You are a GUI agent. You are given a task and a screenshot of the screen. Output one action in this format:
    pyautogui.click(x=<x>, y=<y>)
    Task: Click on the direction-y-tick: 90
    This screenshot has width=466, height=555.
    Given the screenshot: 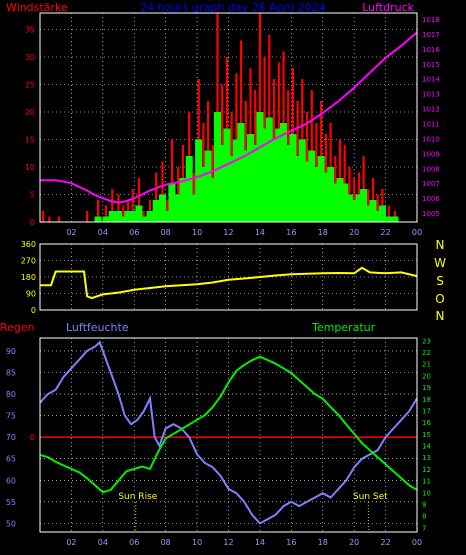 What is the action you would take?
    pyautogui.click(x=31, y=294)
    